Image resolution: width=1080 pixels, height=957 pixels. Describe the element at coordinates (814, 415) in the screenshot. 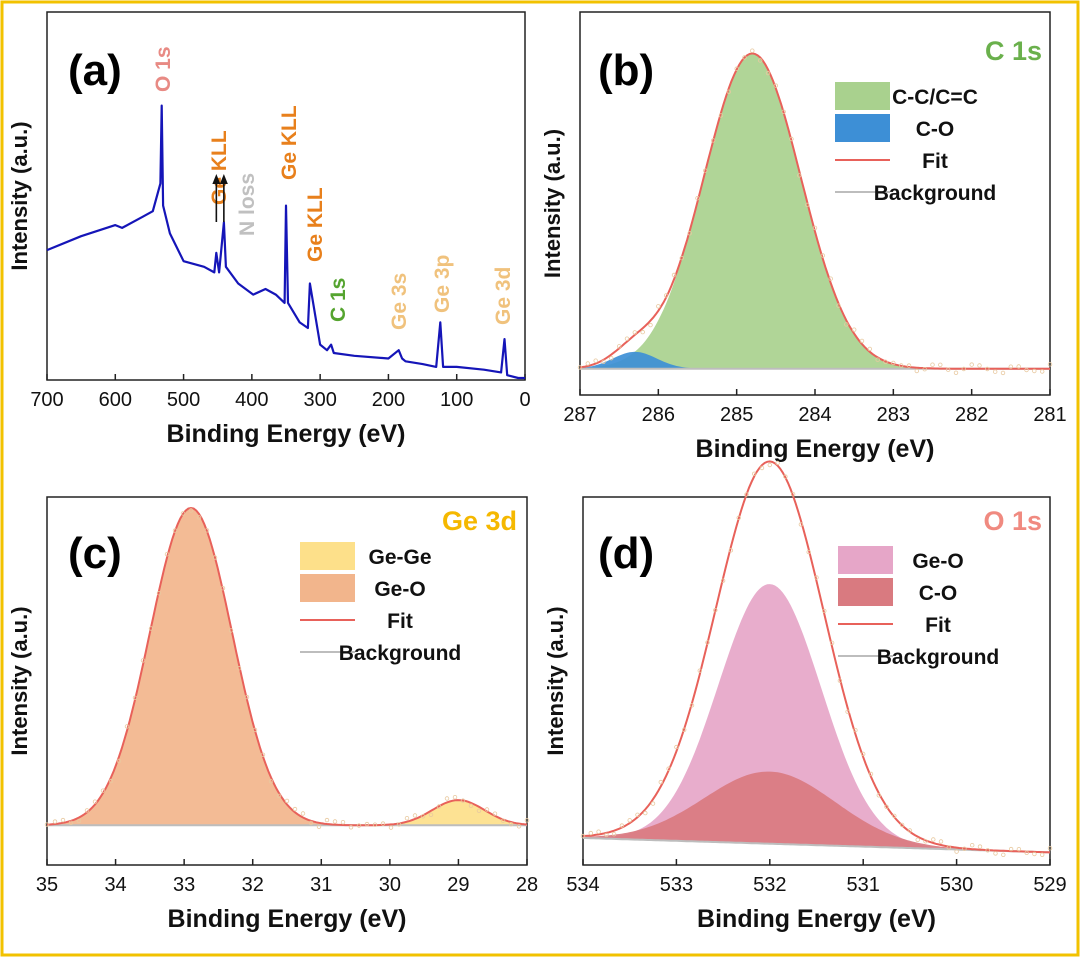

I see `x-tick-label: 284` at that location.